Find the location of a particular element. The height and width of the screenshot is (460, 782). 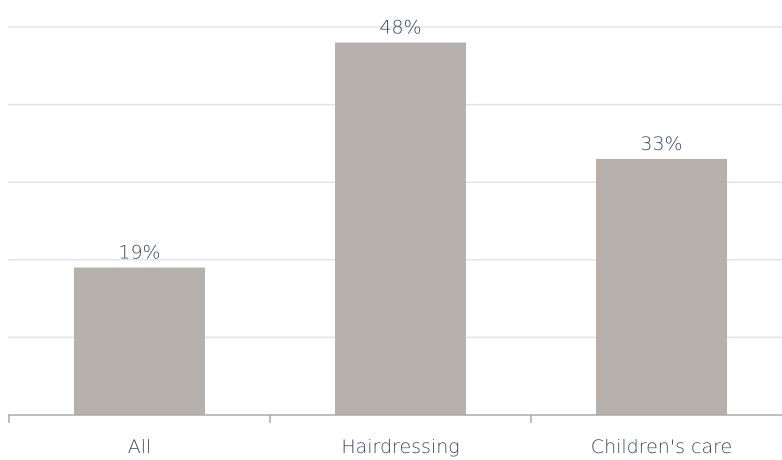

data-label: 33% is located at coordinates (661, 144).